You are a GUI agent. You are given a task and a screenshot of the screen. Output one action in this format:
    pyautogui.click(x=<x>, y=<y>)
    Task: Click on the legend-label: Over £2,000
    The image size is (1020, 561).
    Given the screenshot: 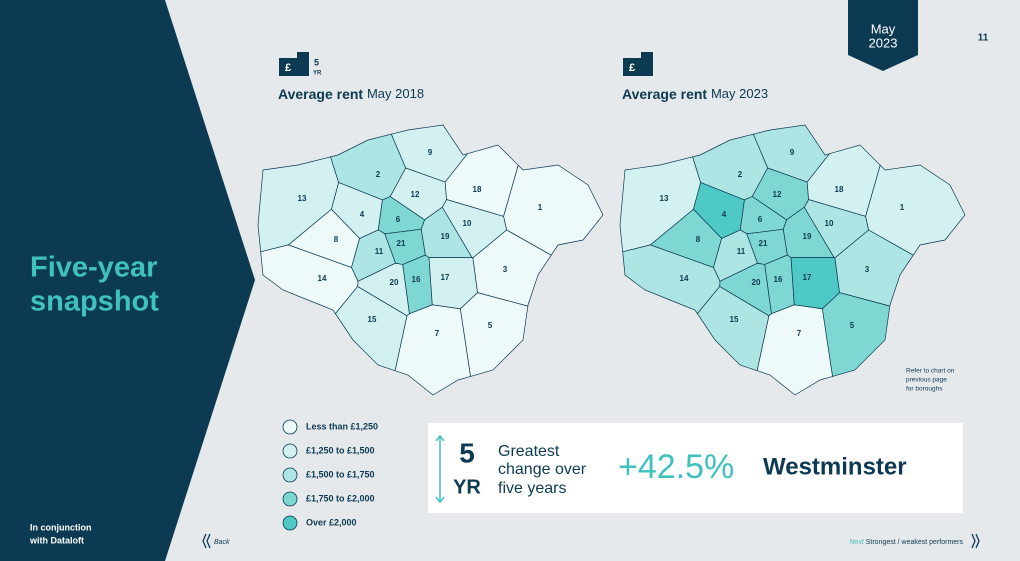 What is the action you would take?
    pyautogui.click(x=331, y=522)
    